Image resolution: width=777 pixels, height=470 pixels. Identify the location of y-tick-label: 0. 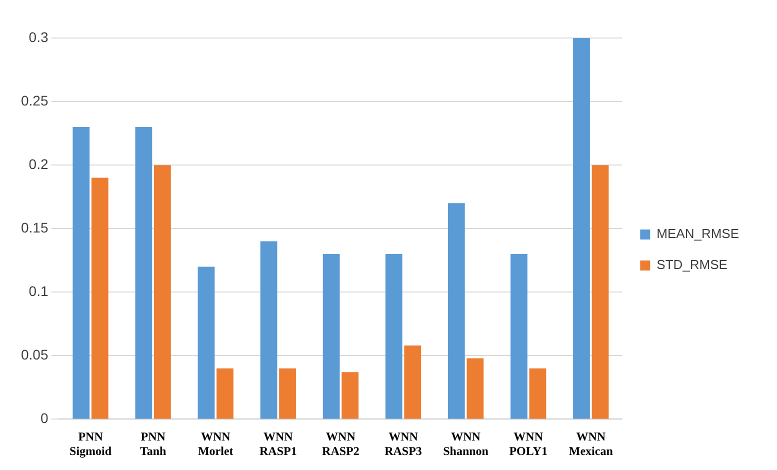
(44, 418).